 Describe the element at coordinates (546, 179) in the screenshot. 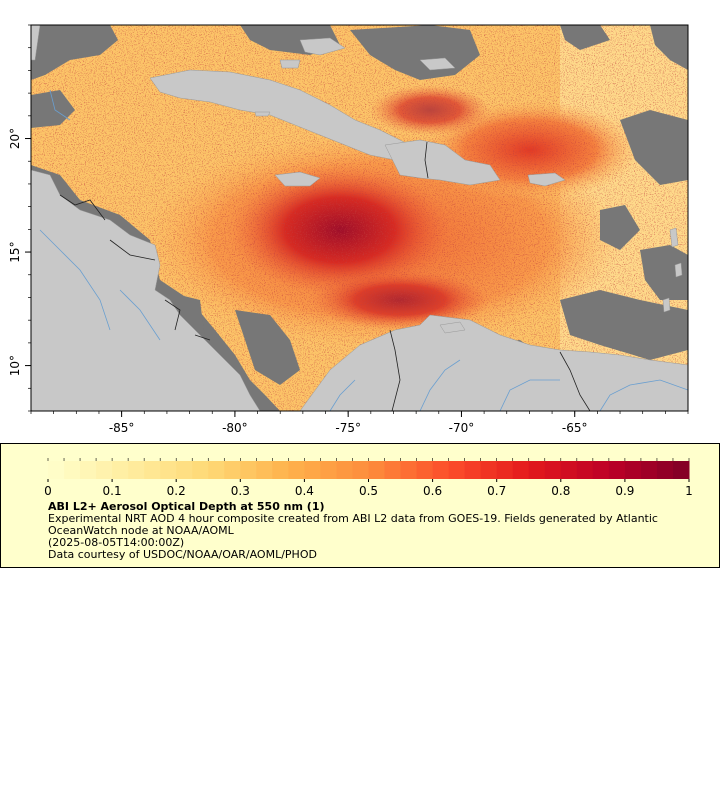

I see `land-puerto-rico` at that location.